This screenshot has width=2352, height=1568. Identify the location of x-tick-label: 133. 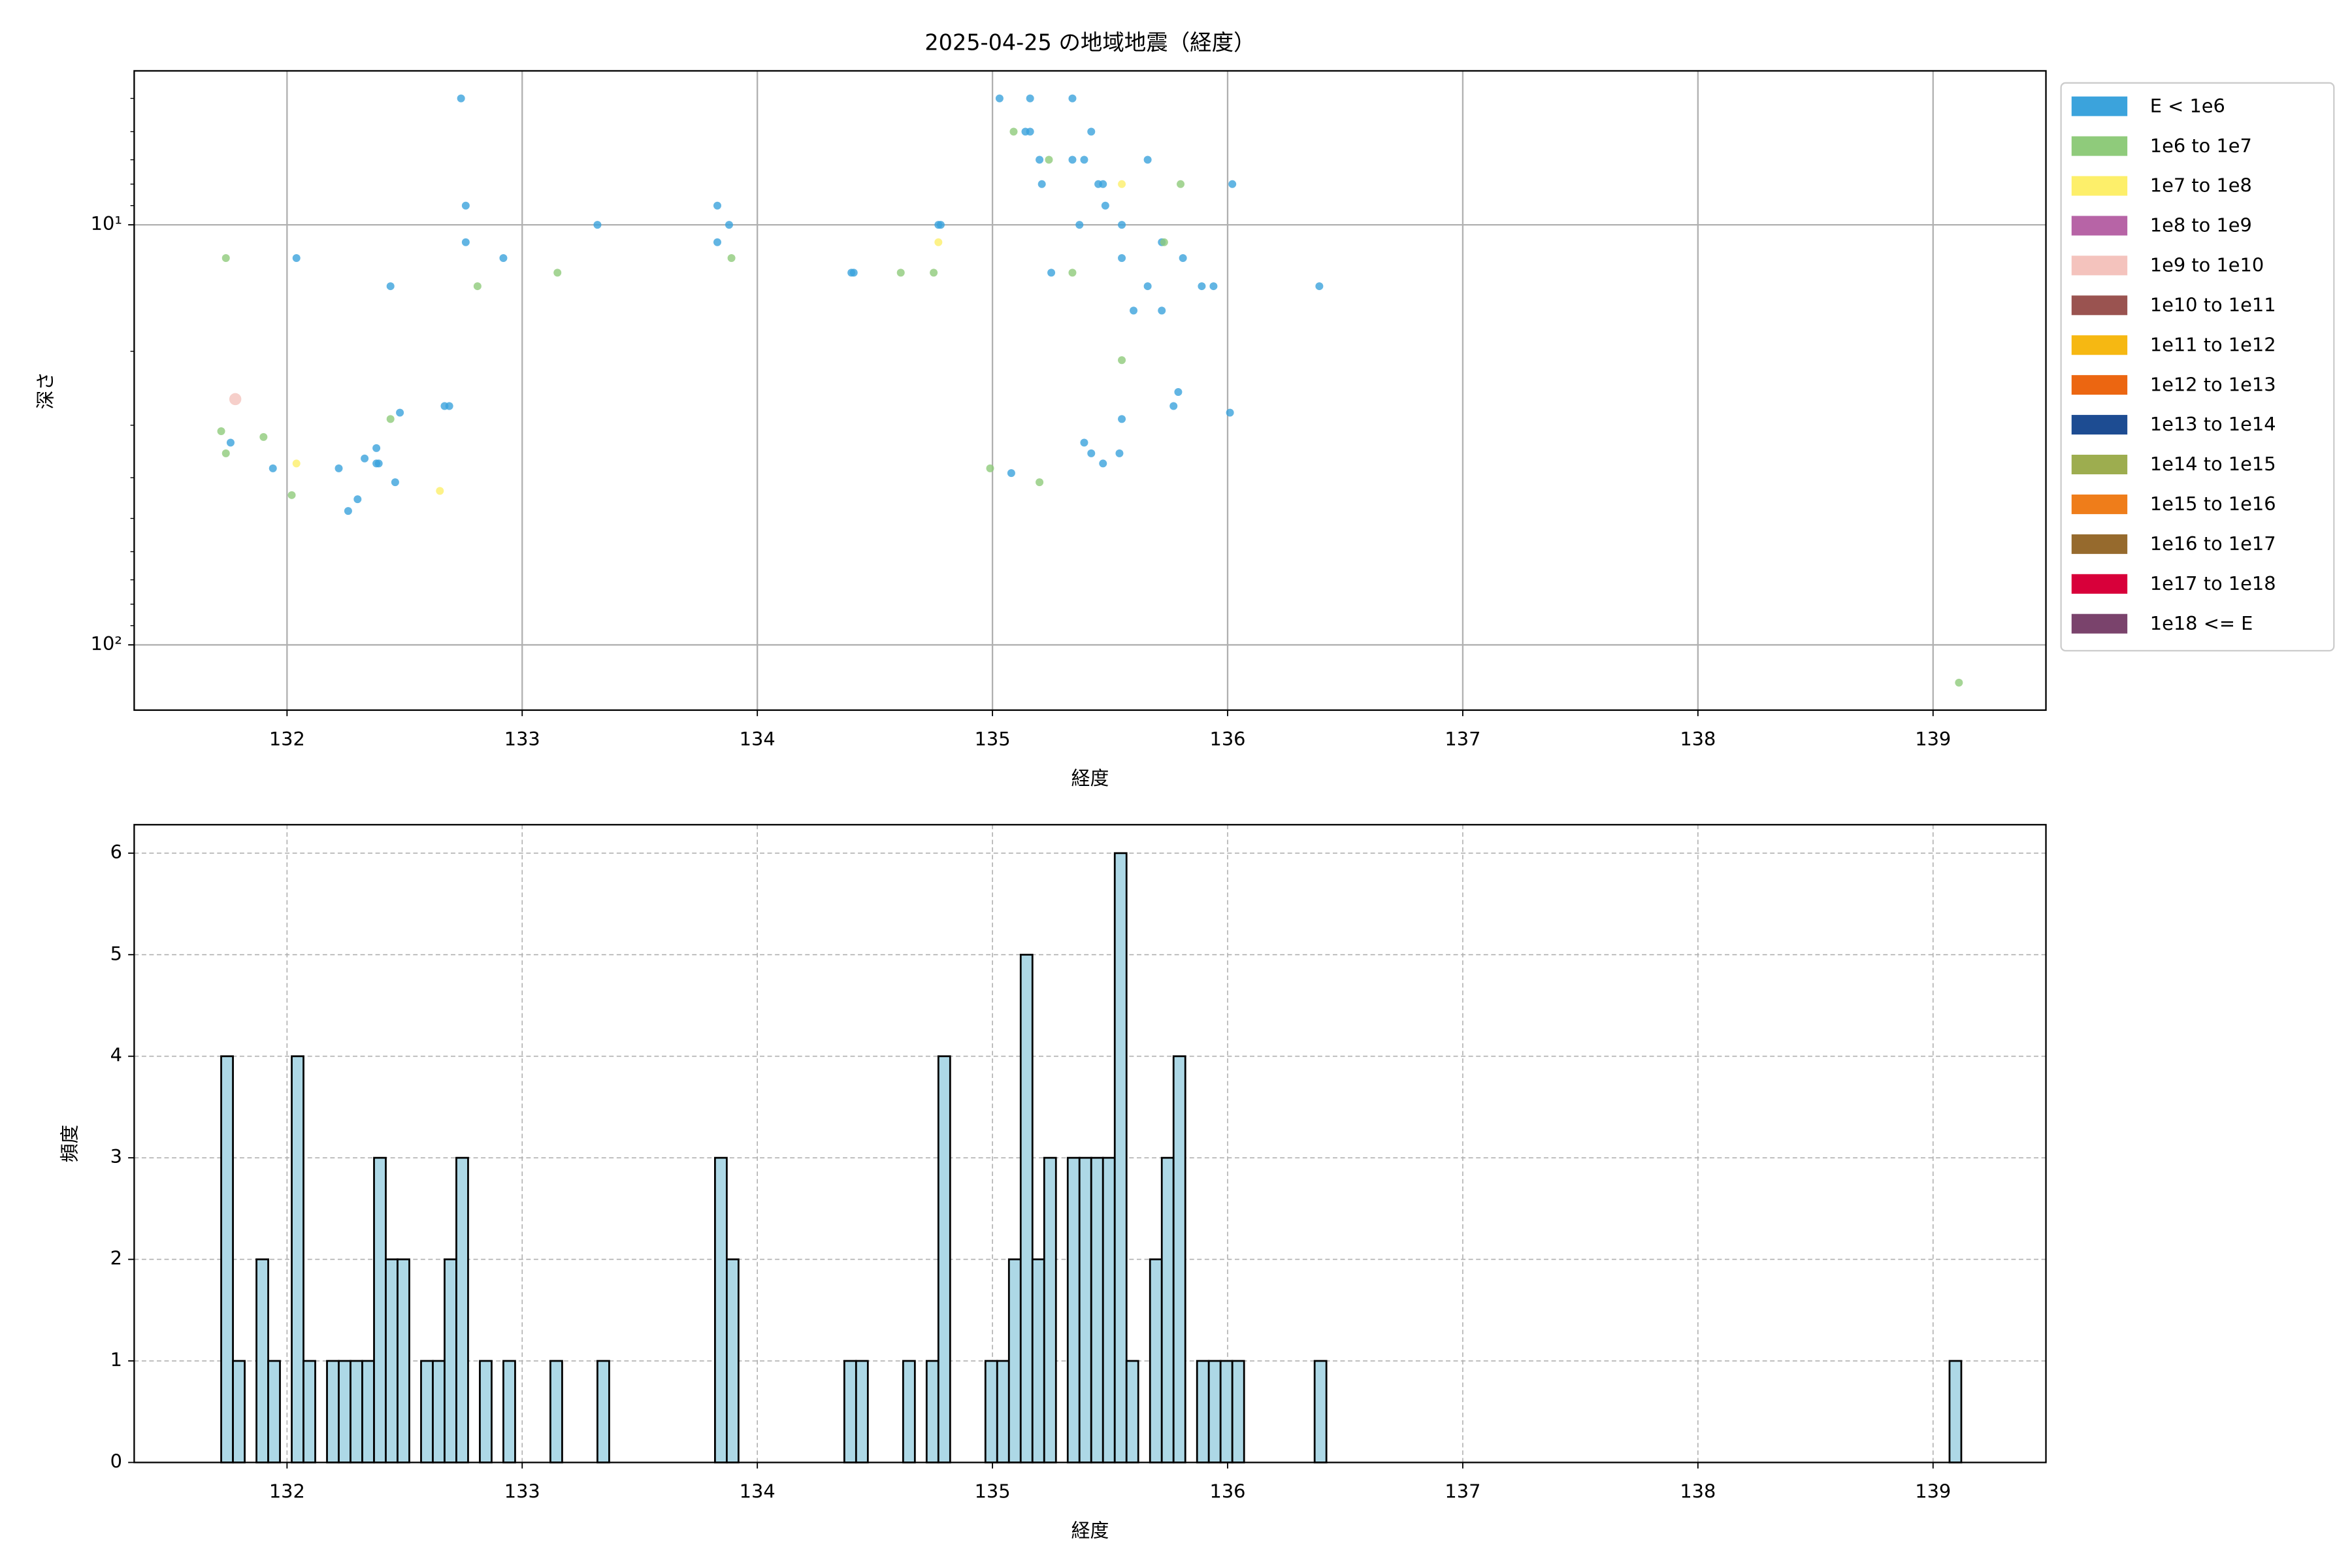
(522, 1491).